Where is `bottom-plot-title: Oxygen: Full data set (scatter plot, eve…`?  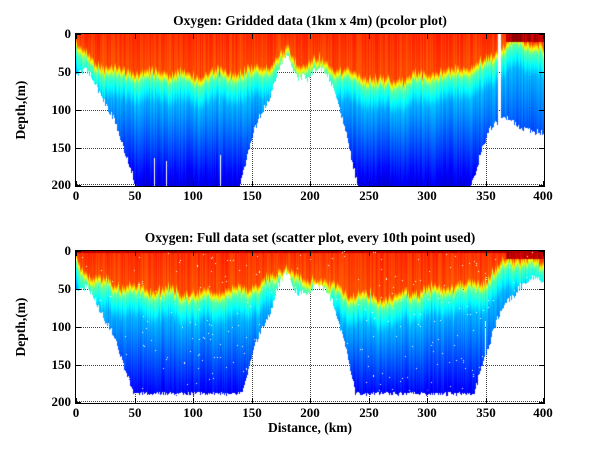
bottom-plot-title: Oxygen: Full data set (scatter plot, eve… is located at coordinates (310, 237).